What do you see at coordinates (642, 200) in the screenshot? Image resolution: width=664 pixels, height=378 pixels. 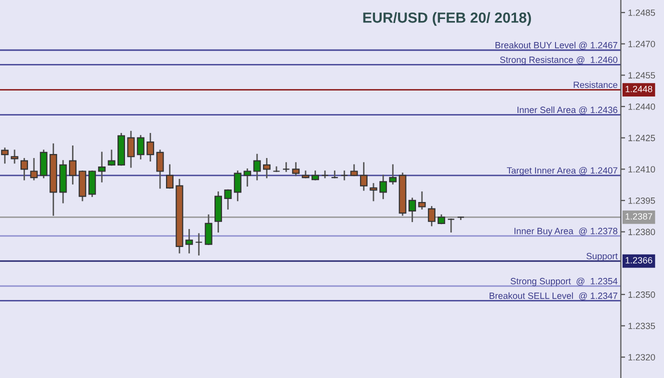 I see `y-tick-label: 1.2395` at bounding box center [642, 200].